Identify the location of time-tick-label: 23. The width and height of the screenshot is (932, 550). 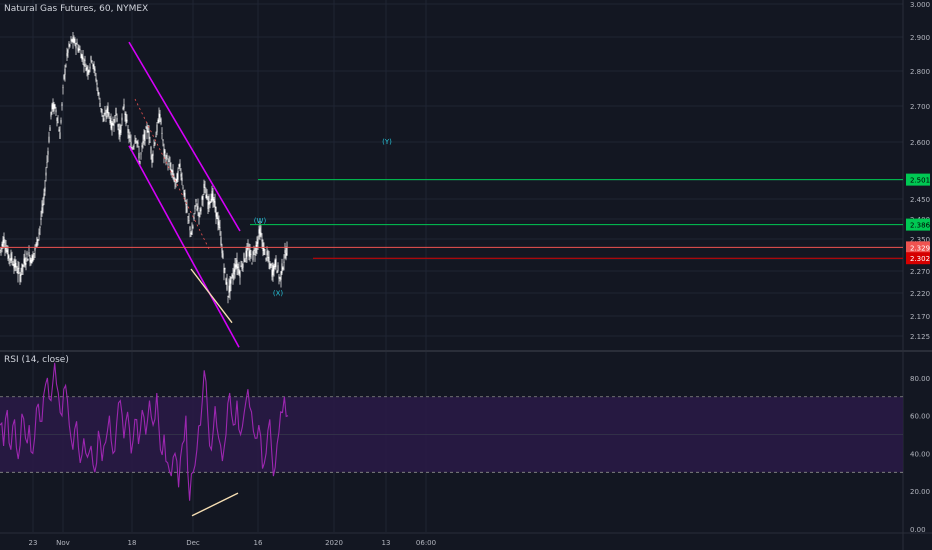
(33, 543).